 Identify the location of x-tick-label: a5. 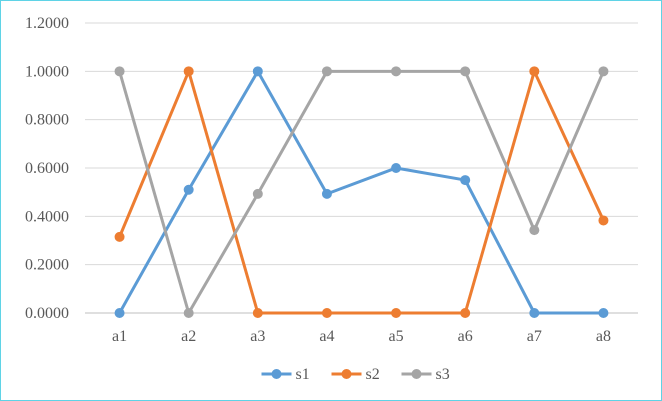
(396, 336).